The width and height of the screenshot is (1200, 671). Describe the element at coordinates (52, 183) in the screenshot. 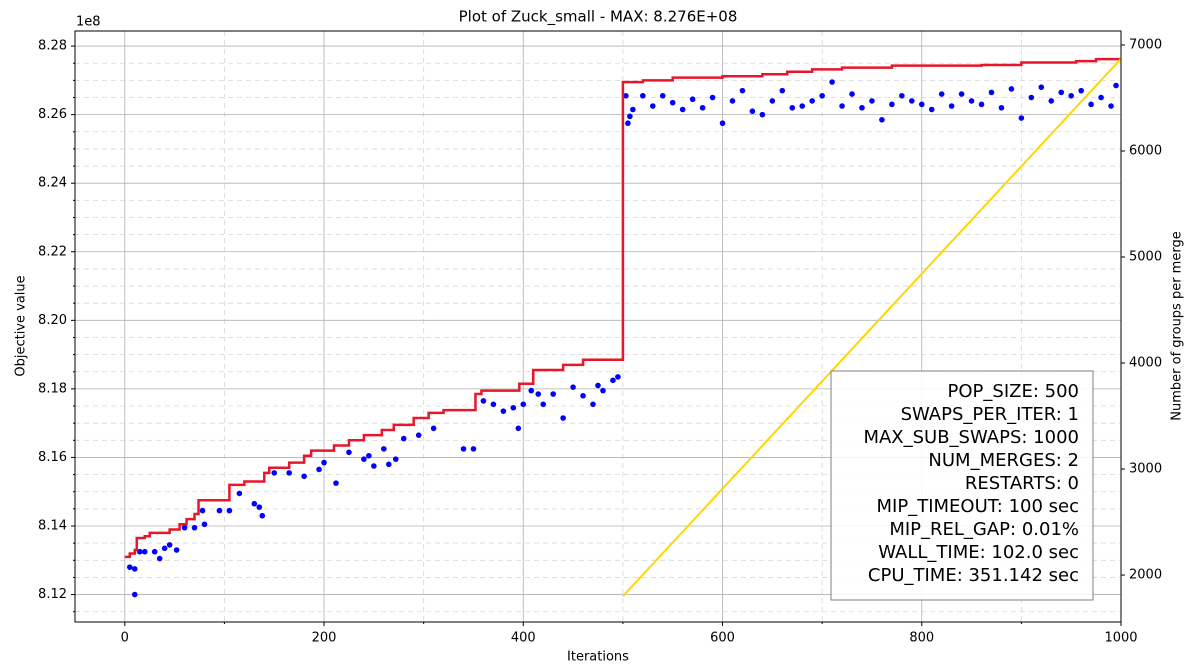

I see `y-tick-label: 8.24` at that location.